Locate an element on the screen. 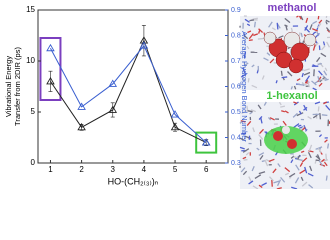  y-axis-label: Transfer from 2DIR (ps) is located at coordinates (17, 86).